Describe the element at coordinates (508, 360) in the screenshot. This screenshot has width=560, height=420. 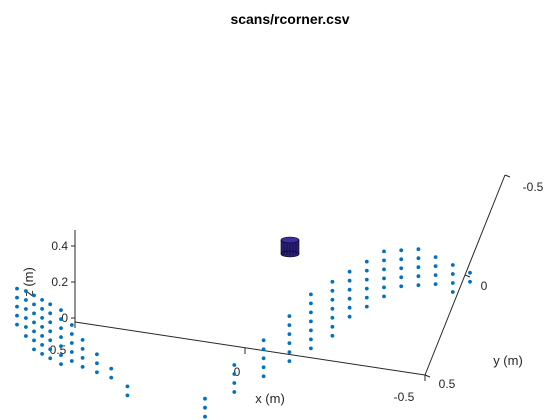
I see `y-axis-label: y (m)` at that location.